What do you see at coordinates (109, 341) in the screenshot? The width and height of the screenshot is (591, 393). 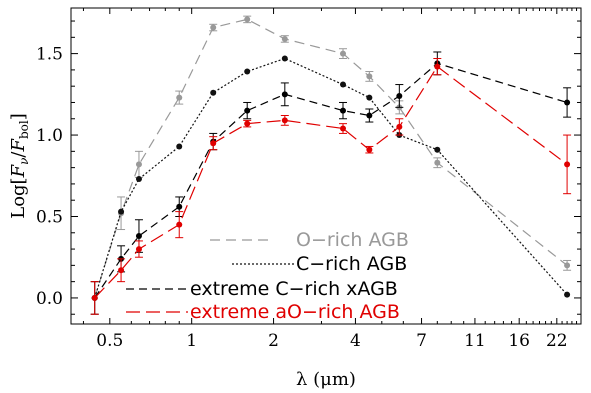 I see `x-tick-label: 0.5` at bounding box center [109, 341].